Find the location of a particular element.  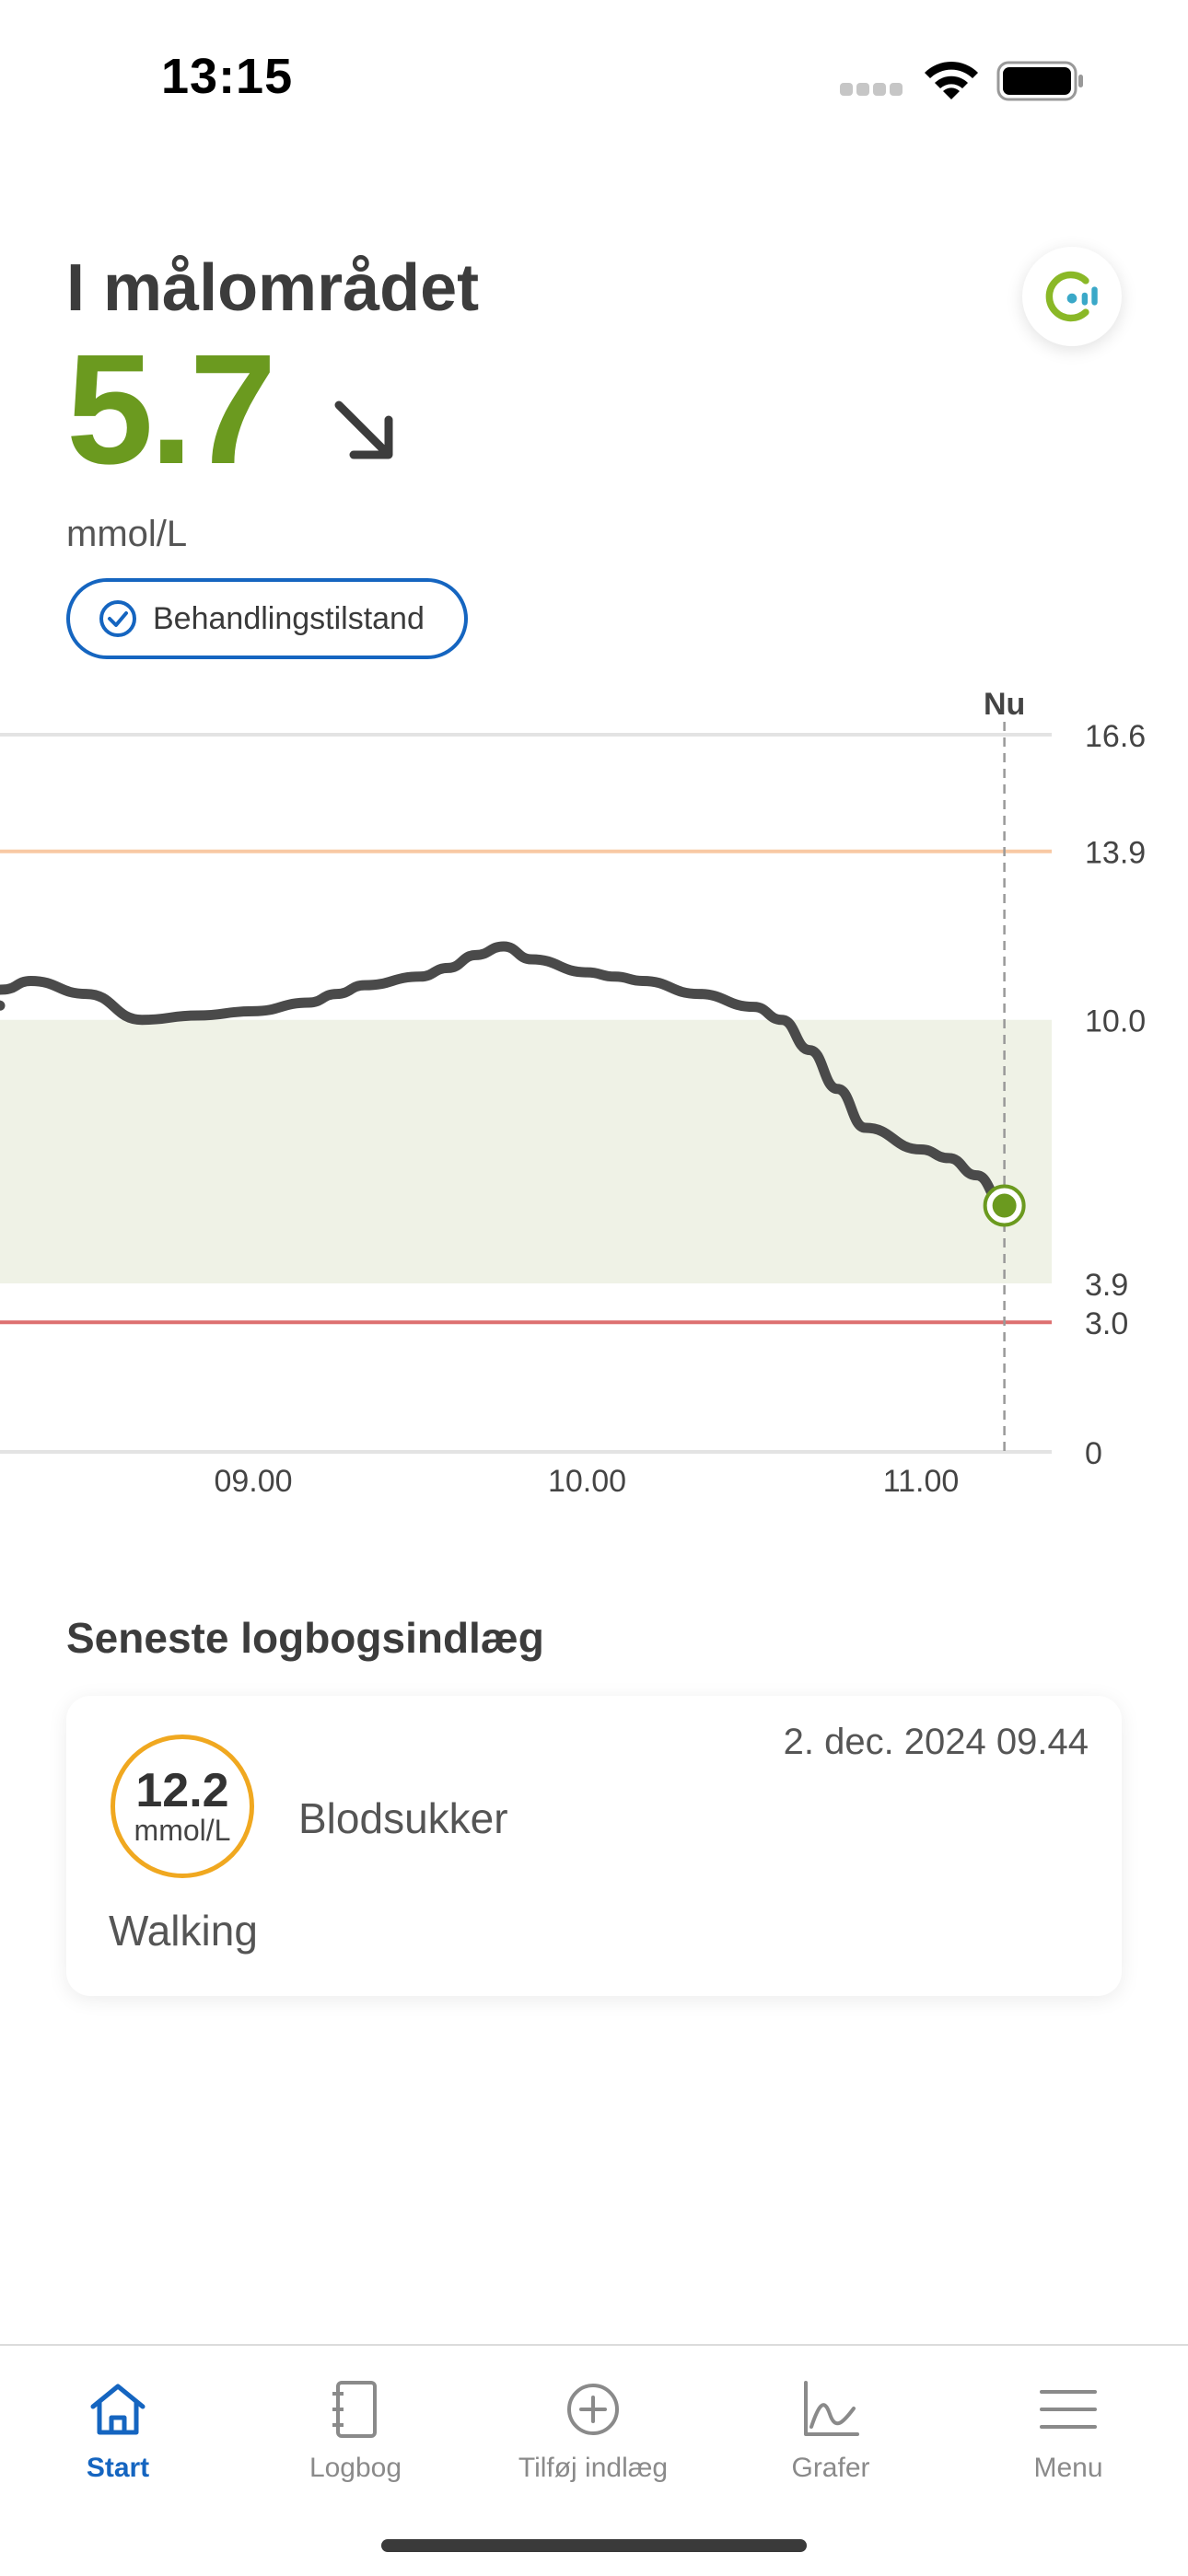

current-glucose-value: 5.7 is located at coordinates (171, 409).